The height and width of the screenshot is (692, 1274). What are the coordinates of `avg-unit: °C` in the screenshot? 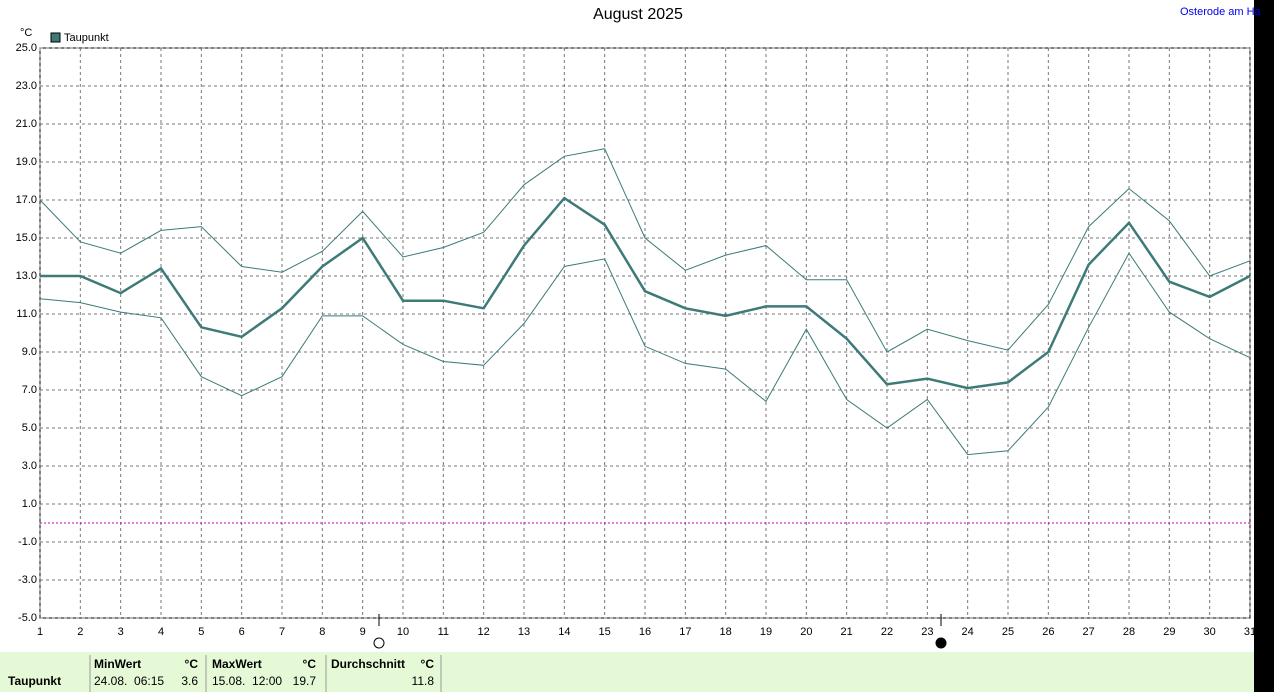 It's located at (428, 664).